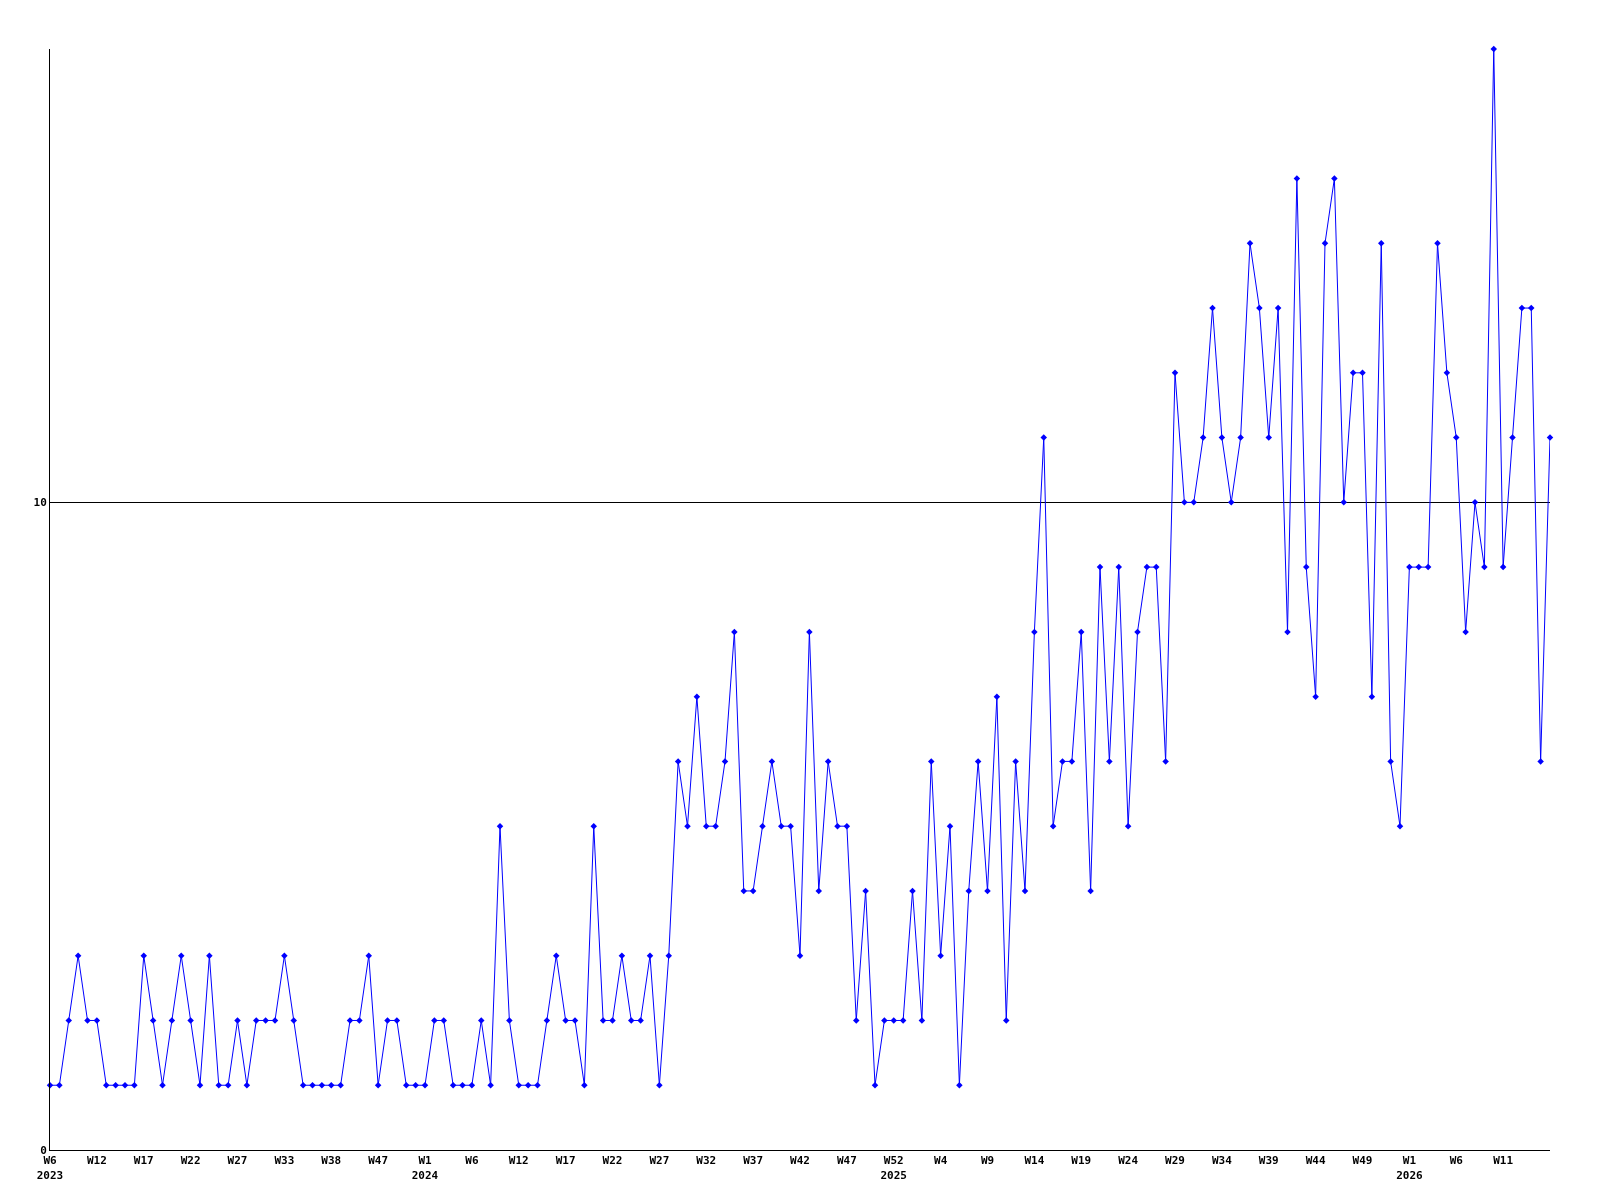 The image size is (1600, 1200). Describe the element at coordinates (284, 1161) in the screenshot. I see `x-tick-label: W33` at that location.